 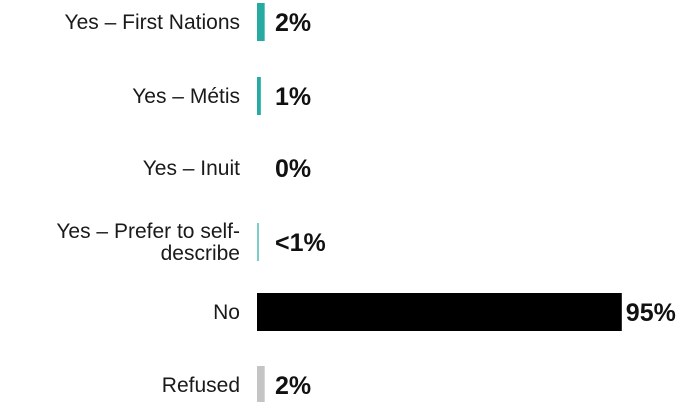 I want to click on category-label: Yes – Métis, so click(x=186, y=96).